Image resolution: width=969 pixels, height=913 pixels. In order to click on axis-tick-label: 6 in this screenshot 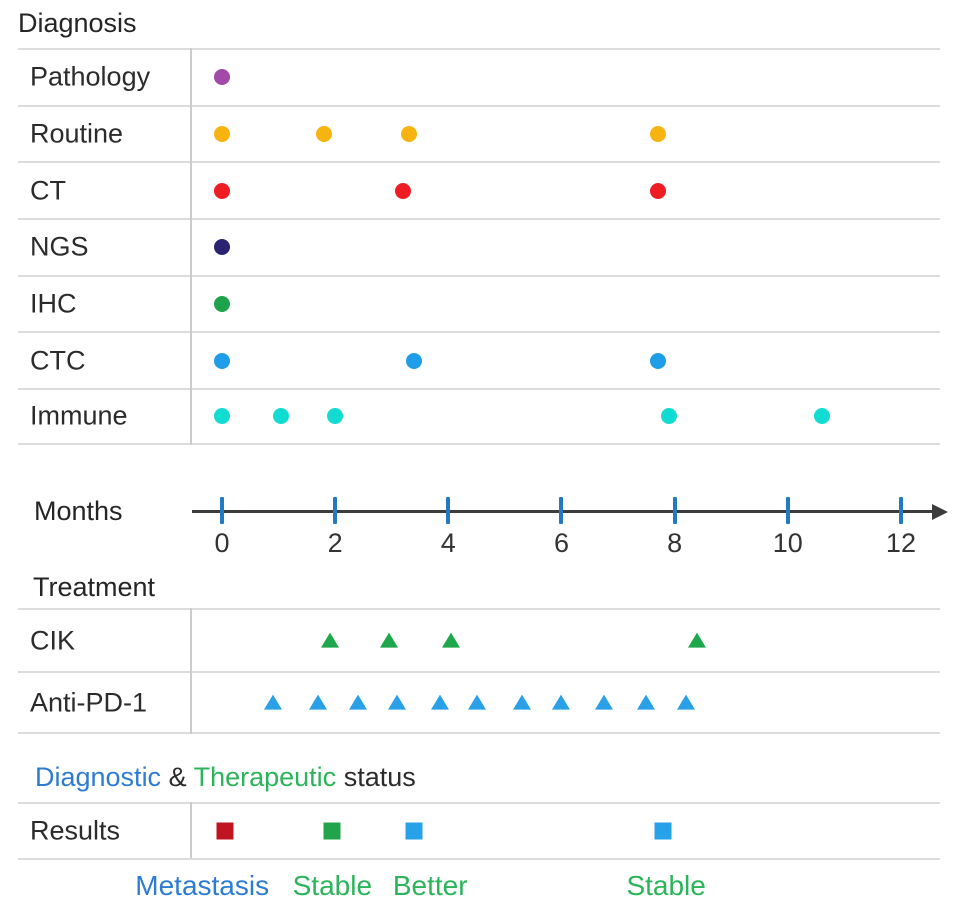, I will do `click(561, 543)`.